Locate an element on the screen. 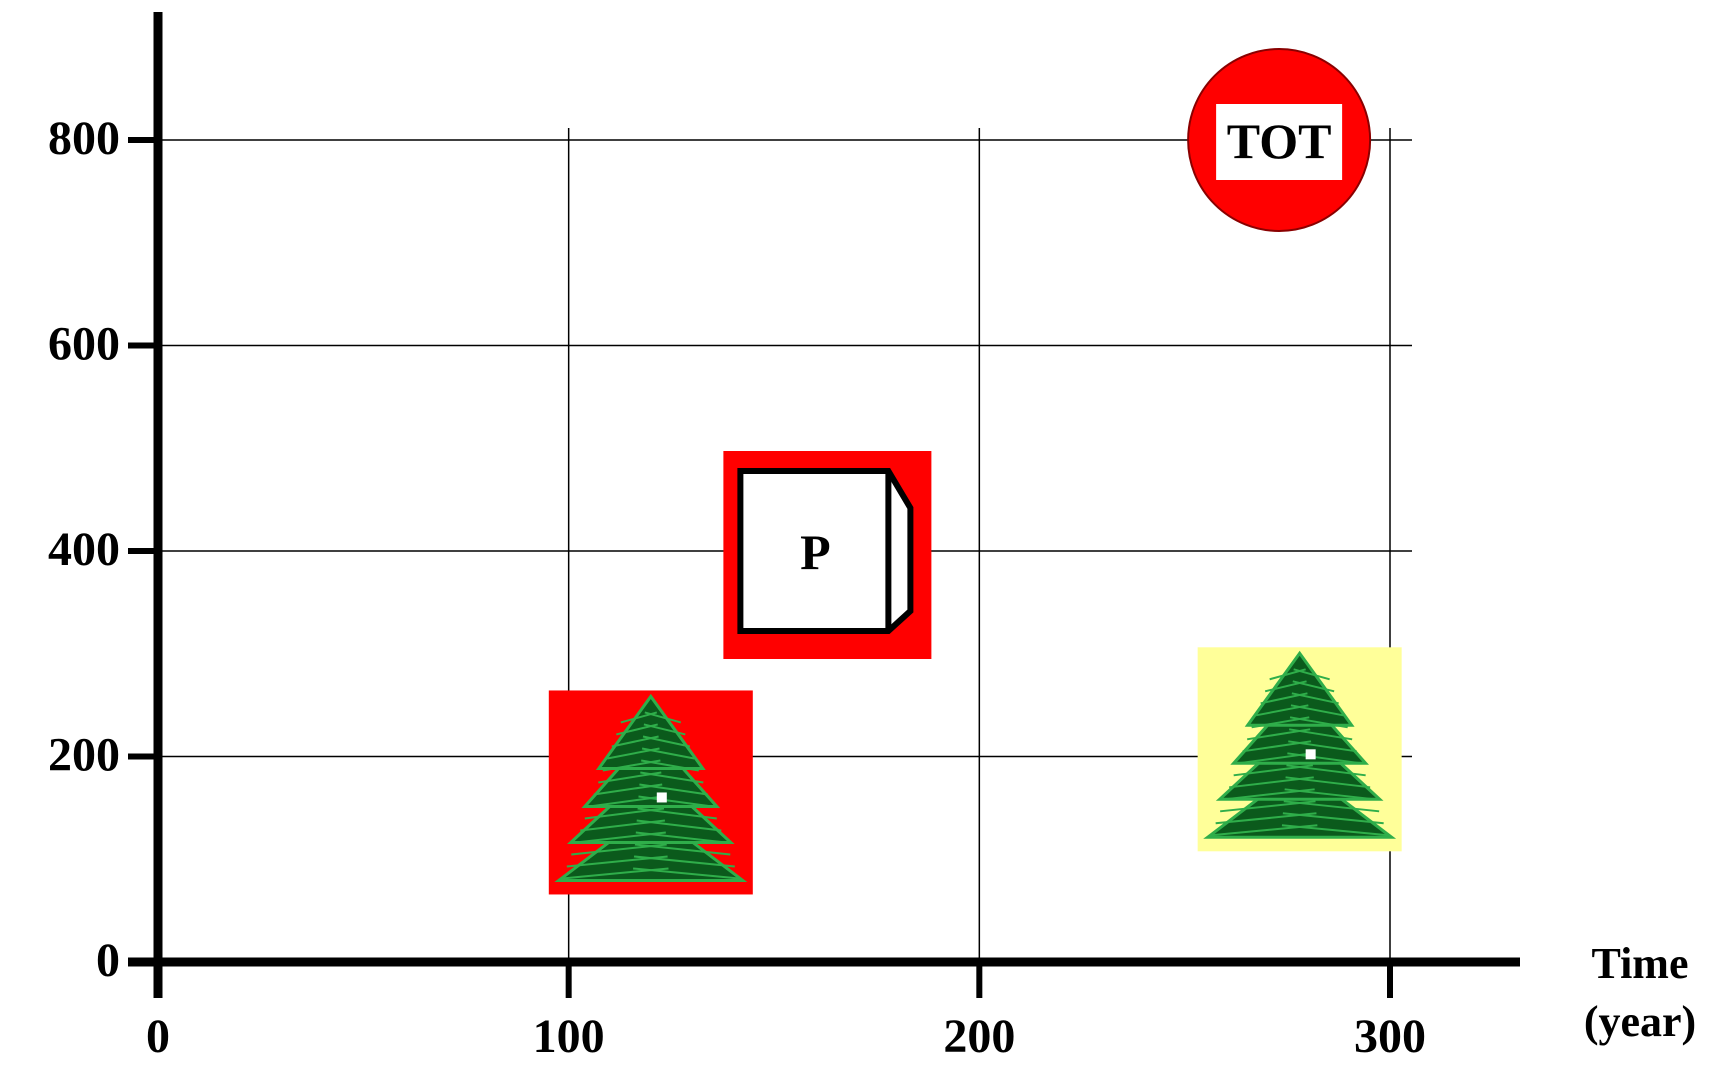 The width and height of the screenshot is (1714, 1065). x-tick-label: 200 is located at coordinates (979, 1036).